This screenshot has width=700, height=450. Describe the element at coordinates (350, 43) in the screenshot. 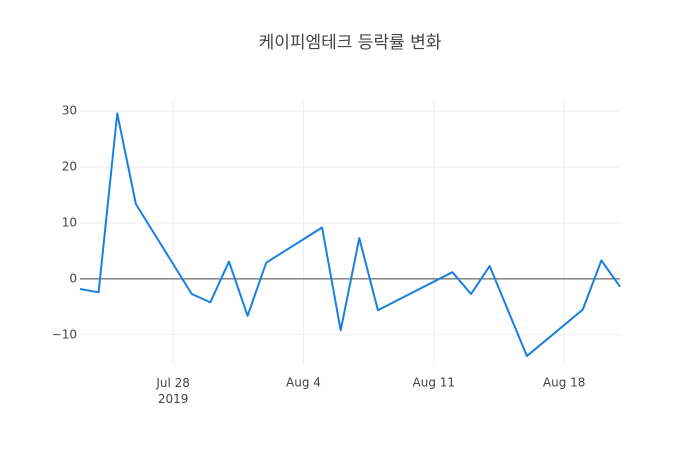

I see `chart-title: 케이피엠테크 등락률 변화` at that location.